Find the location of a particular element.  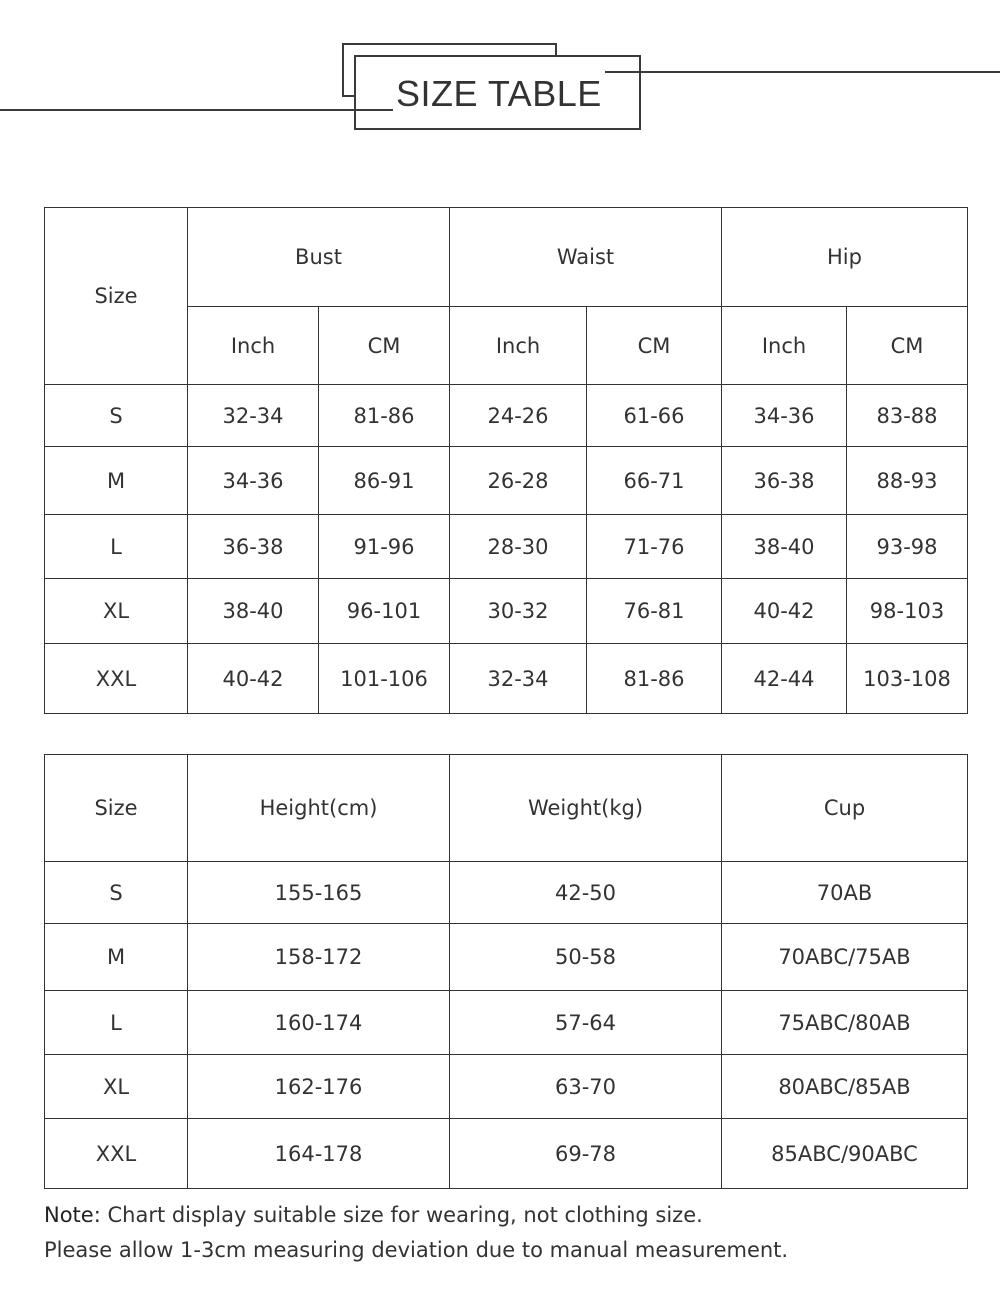

note-label: Note: is located at coordinates (72, 1215).